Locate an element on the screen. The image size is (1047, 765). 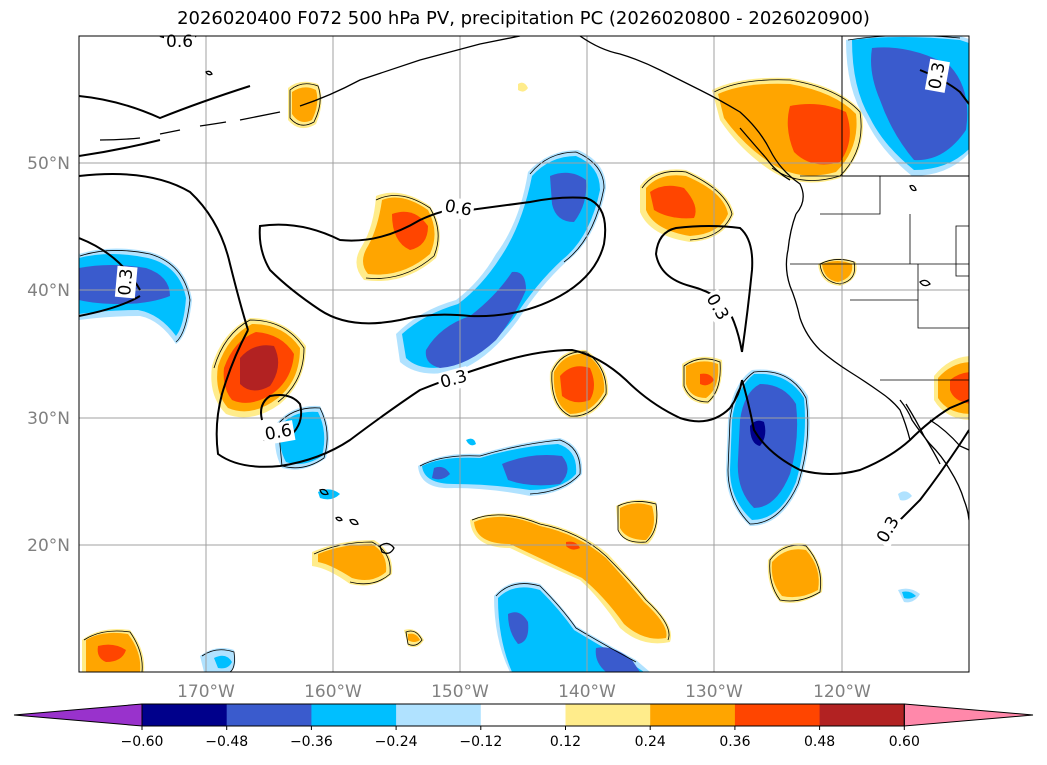
colorbar-frame is located at coordinates (523, 715).